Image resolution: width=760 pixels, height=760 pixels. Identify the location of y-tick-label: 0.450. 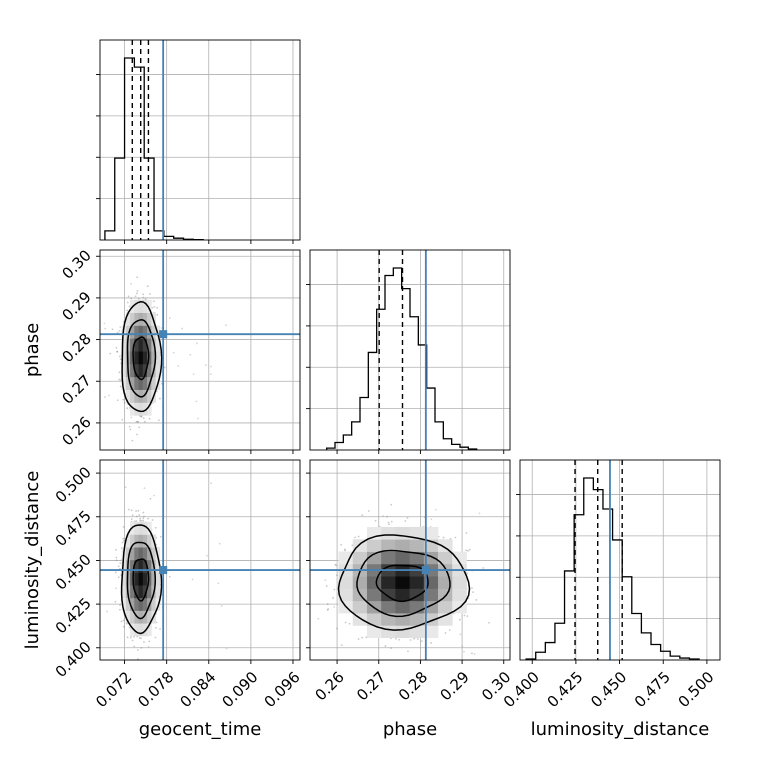
(73, 572).